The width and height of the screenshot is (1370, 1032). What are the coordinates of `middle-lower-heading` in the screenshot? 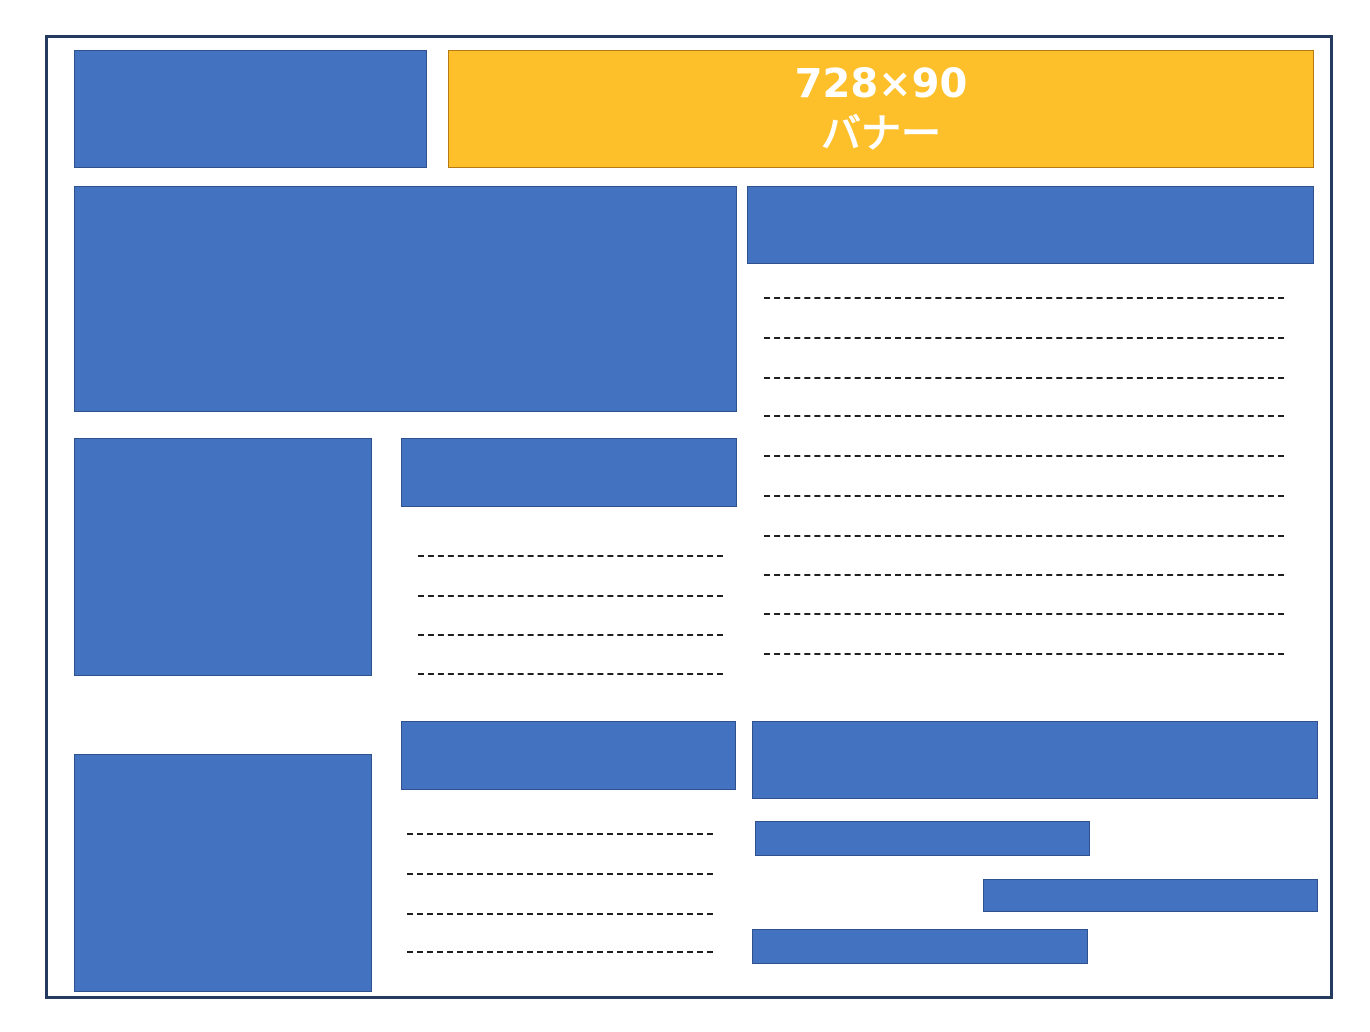 It's located at (568, 755).